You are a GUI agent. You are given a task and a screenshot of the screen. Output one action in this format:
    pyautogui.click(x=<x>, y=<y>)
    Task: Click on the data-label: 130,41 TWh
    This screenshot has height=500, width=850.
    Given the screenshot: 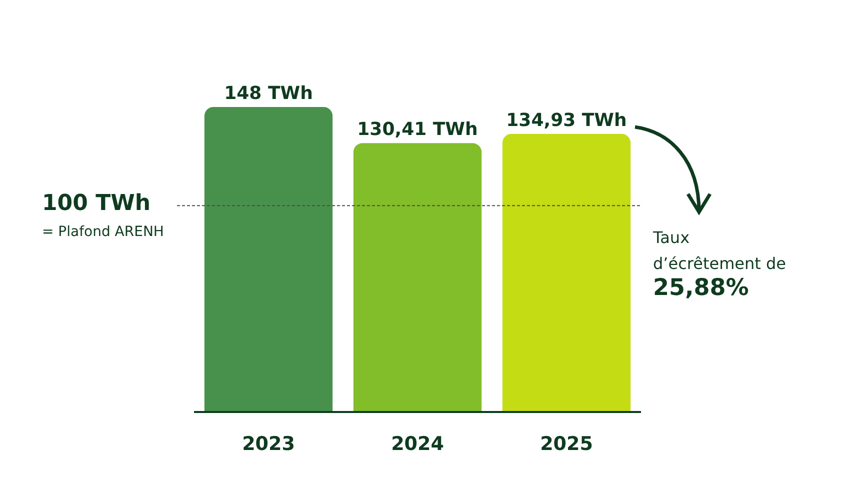 What is the action you would take?
    pyautogui.click(x=417, y=129)
    